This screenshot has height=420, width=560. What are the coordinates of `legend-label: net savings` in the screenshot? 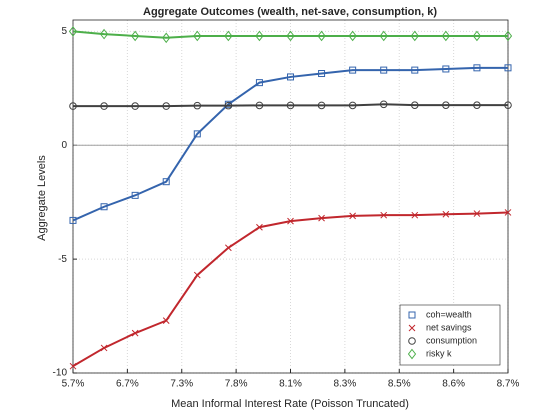 It's located at (449, 327).